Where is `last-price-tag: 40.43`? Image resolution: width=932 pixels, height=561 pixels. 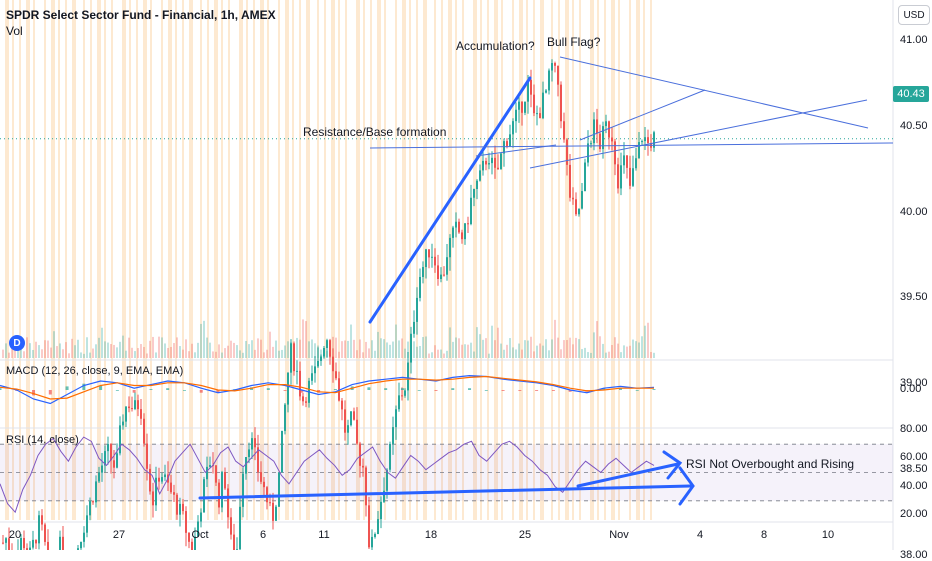 last-price-tag: 40.43 is located at coordinates (911, 94).